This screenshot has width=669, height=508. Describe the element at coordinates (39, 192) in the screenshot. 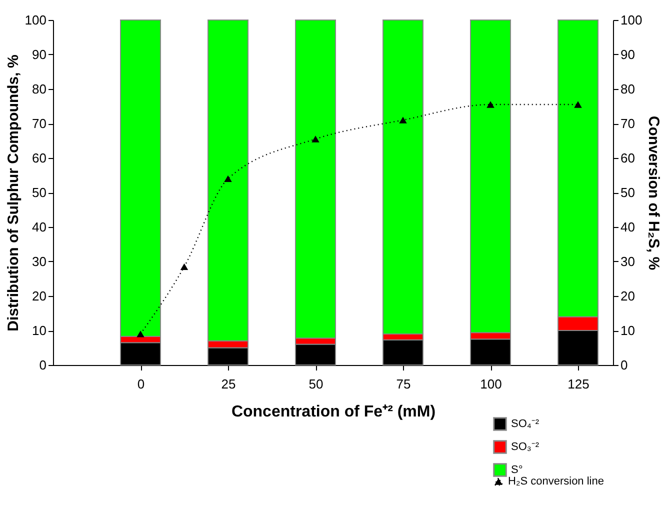

I see `y-tick-label: 50` at that location.